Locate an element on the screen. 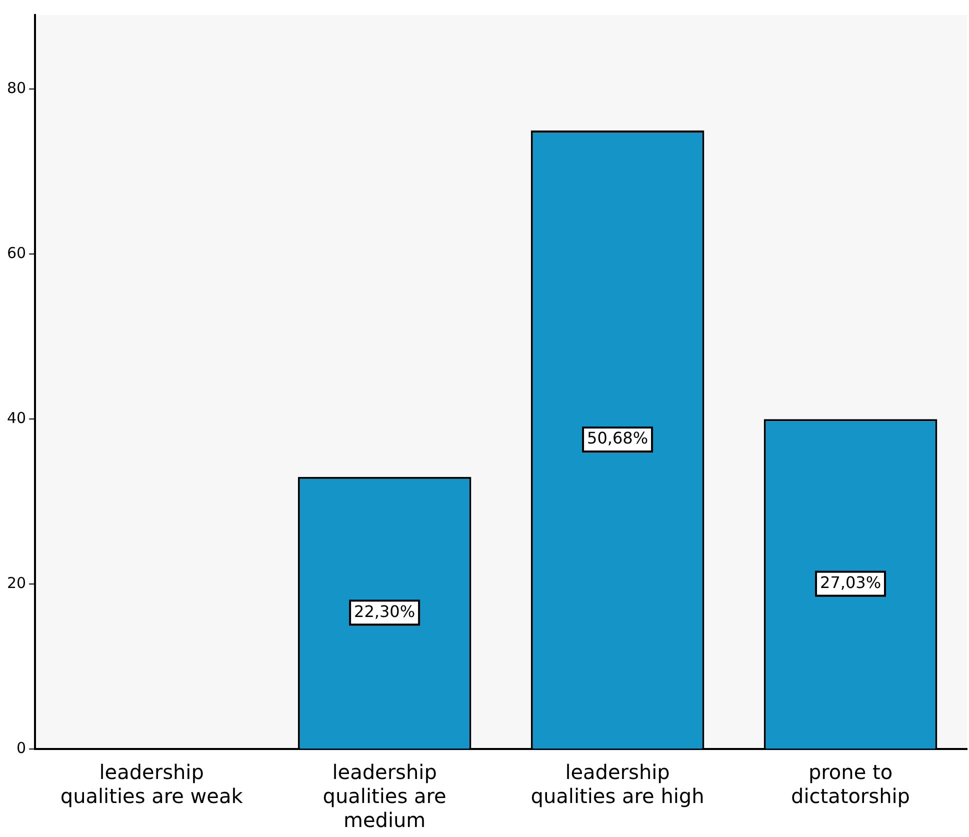 The height and width of the screenshot is (837, 969). annotation: 27,03% is located at coordinates (851, 582).